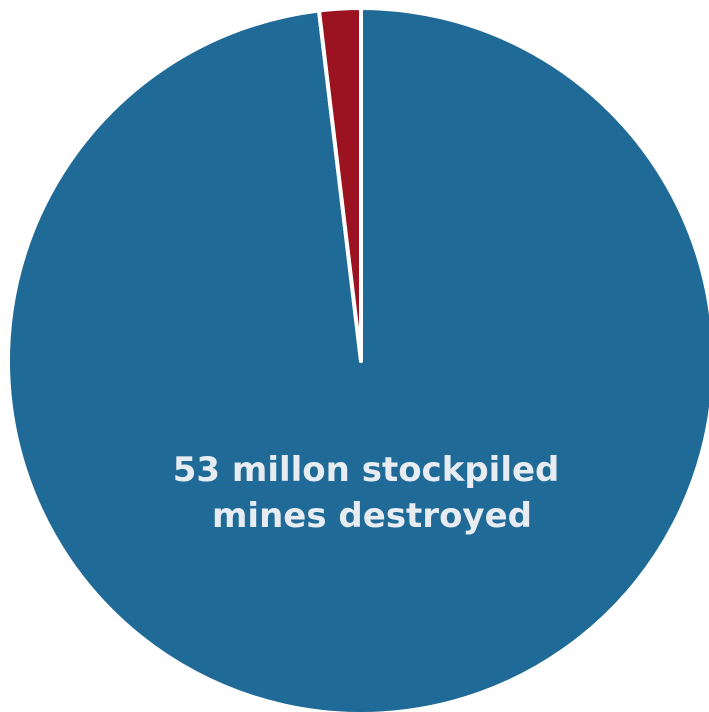  Describe the element at coordinates (372, 493) in the screenshot. I see `slice-label-destroyed: 53 millon stockpiled mines destroyed` at that location.